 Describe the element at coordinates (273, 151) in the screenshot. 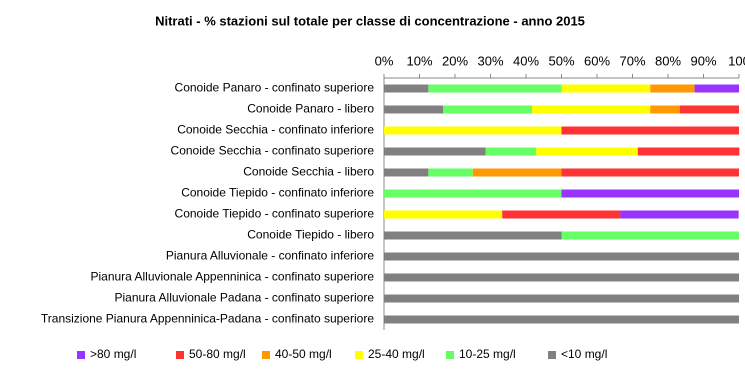

I see `category-label: Conoide Secchia - confinato superiore` at that location.